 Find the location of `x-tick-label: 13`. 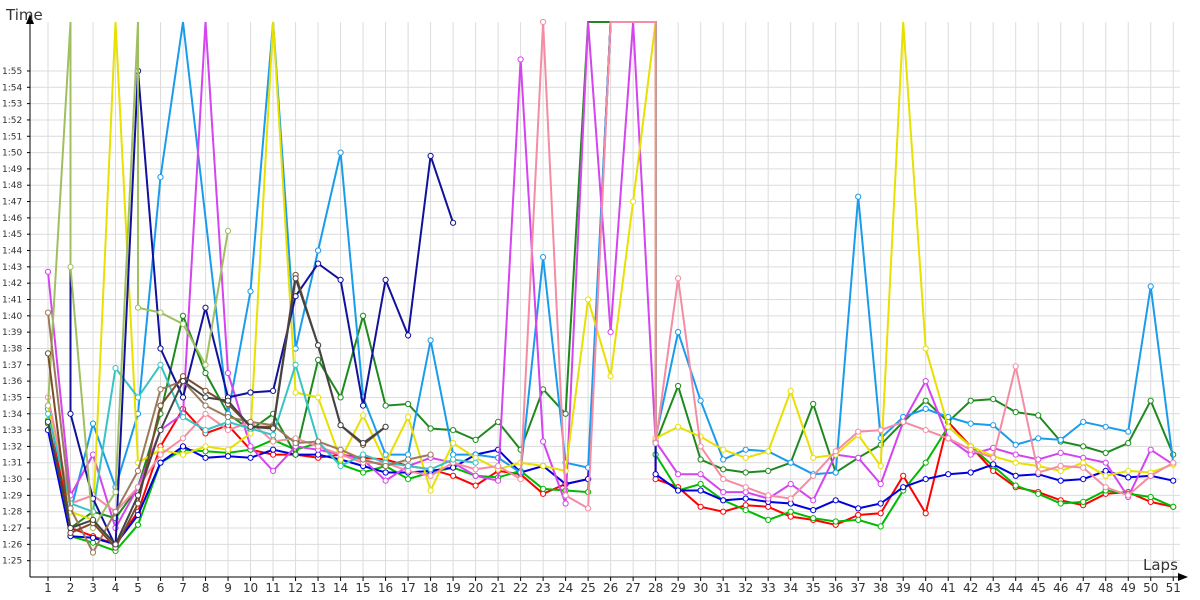

x-tick-label: 13 is located at coordinates (317, 588).